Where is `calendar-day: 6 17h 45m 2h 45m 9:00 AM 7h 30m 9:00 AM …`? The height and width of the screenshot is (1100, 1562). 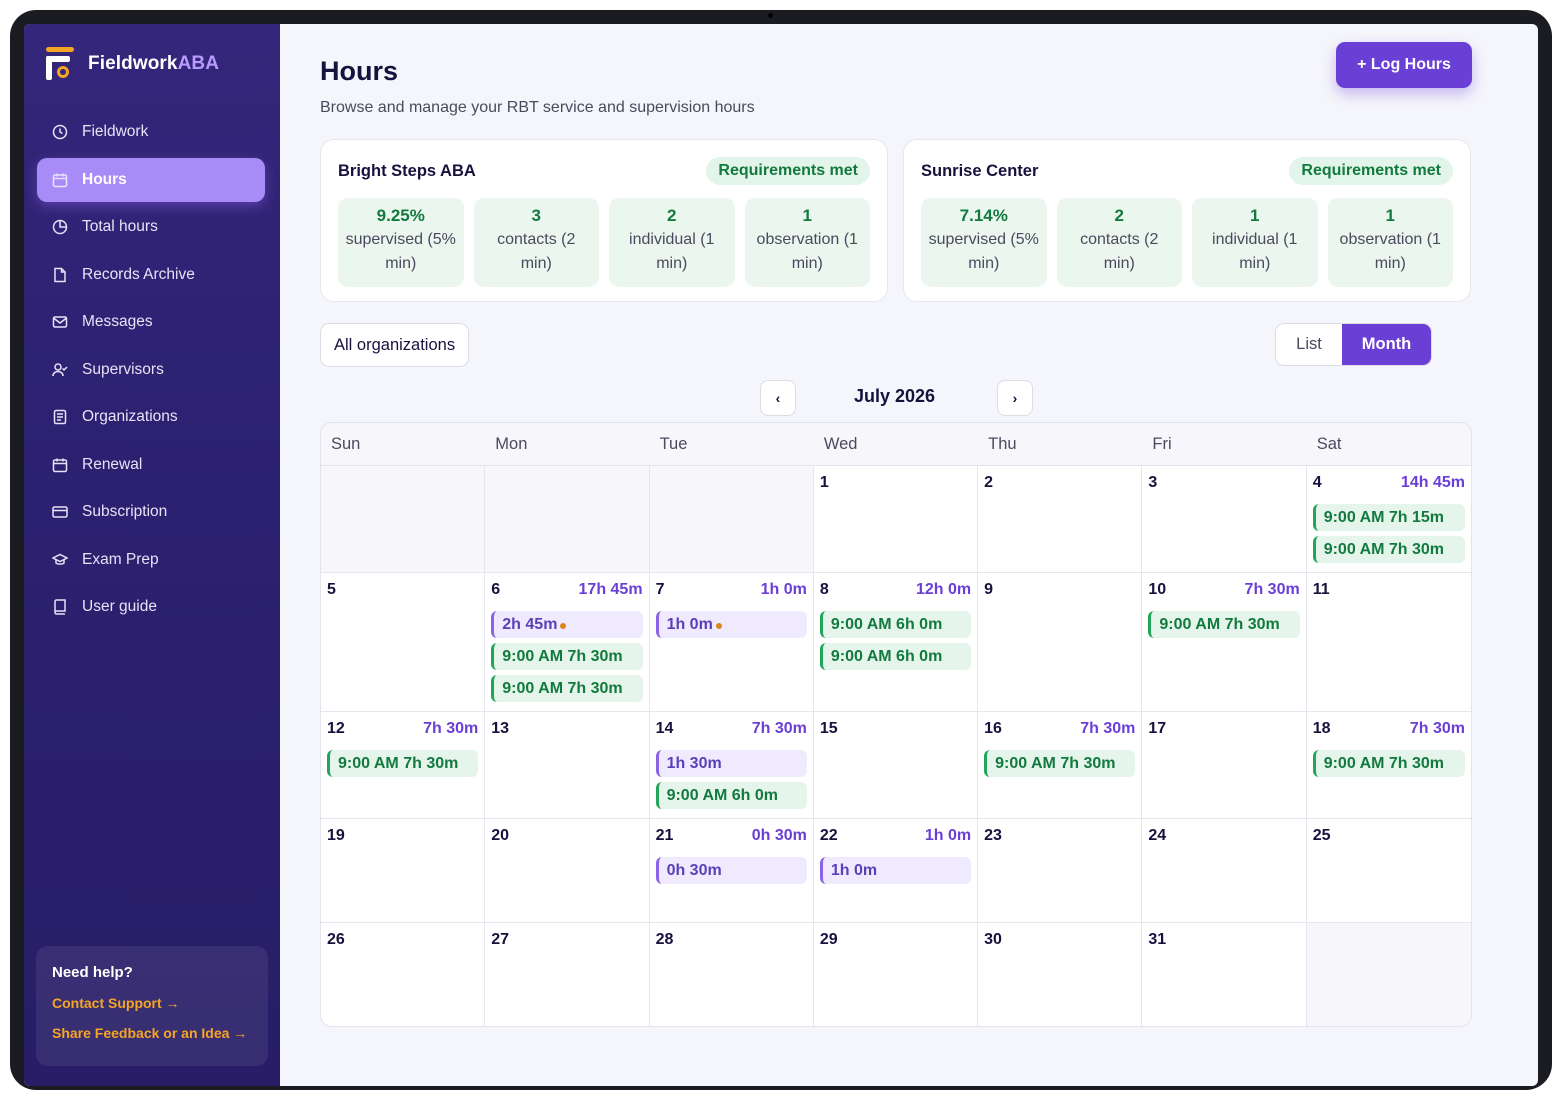 calendar-day: 6 17h 45m 2h 45m 9:00 AM 7h 30m 9:00 AM … is located at coordinates (567, 642).